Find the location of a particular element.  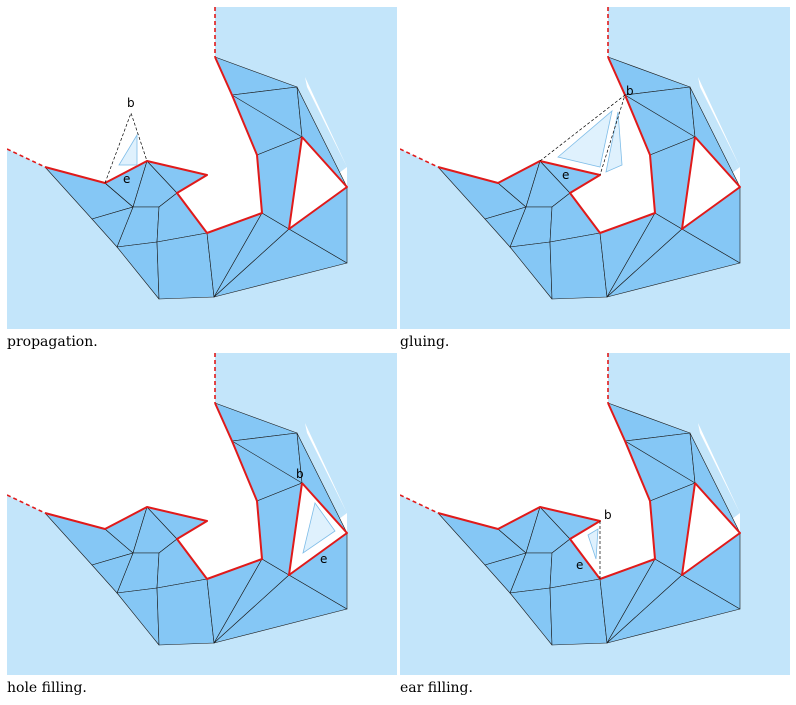

caption-ear-filling: ear filling. is located at coordinates (436, 688).